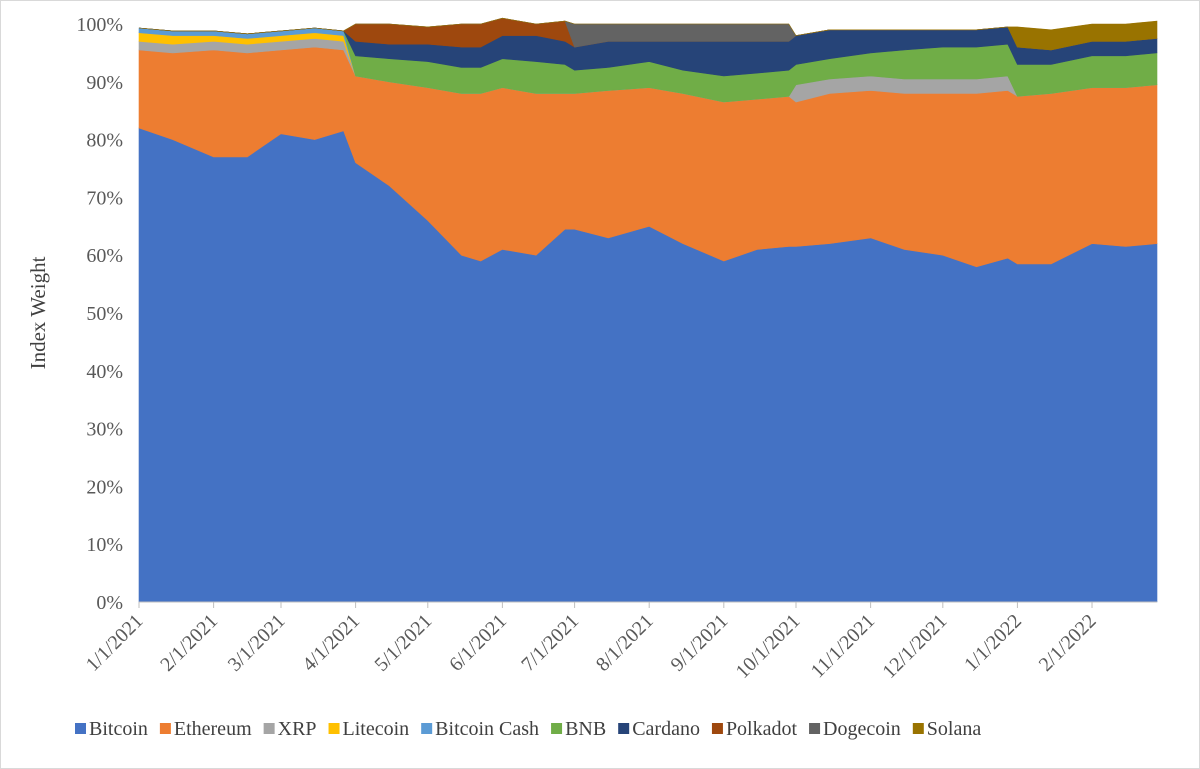  What do you see at coordinates (104, 256) in the screenshot?
I see `y-tick-label: 60%` at bounding box center [104, 256].